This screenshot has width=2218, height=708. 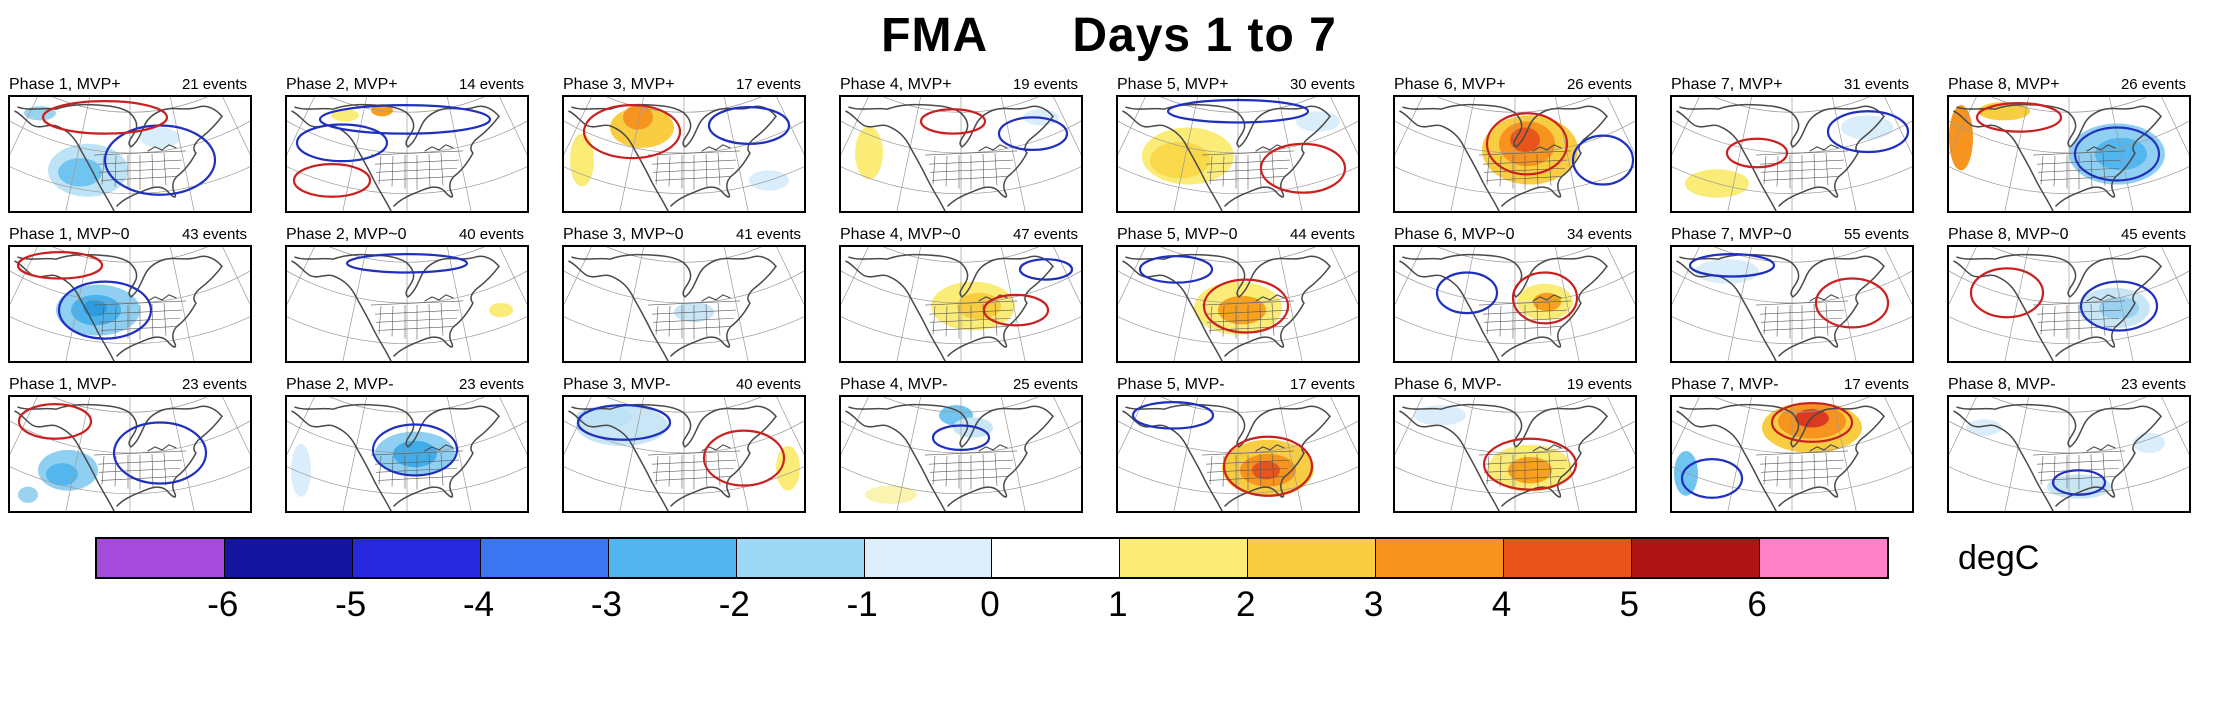 What do you see at coordinates (1999, 558) in the screenshot?
I see `colorbar-units-label: degC` at bounding box center [1999, 558].